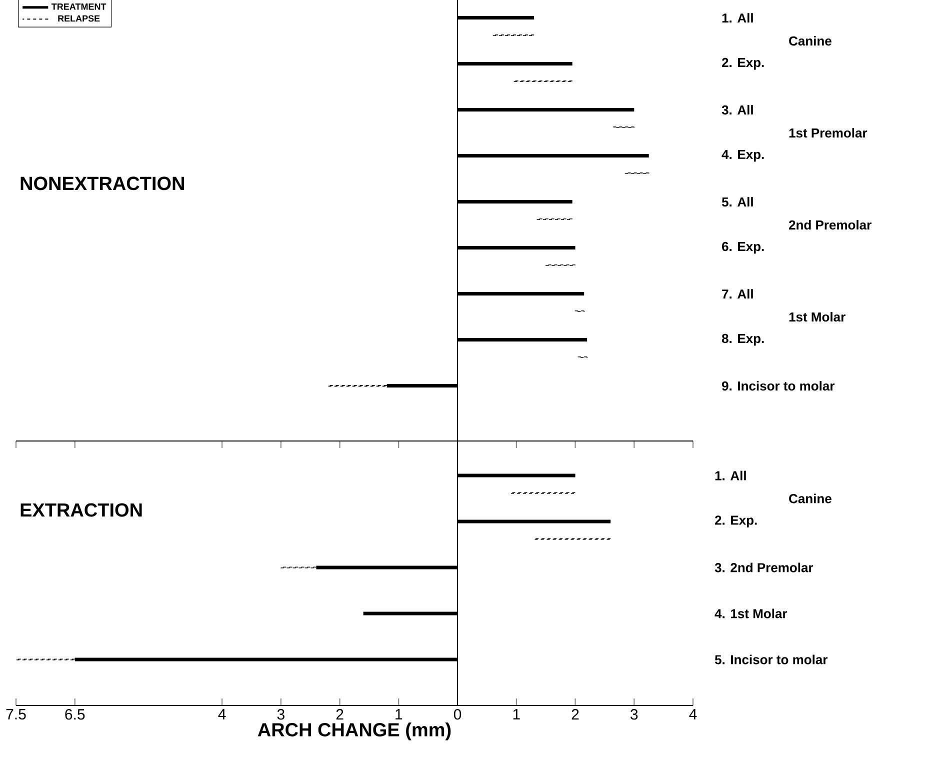  I want to click on x-tick-label: 0, so click(458, 714).